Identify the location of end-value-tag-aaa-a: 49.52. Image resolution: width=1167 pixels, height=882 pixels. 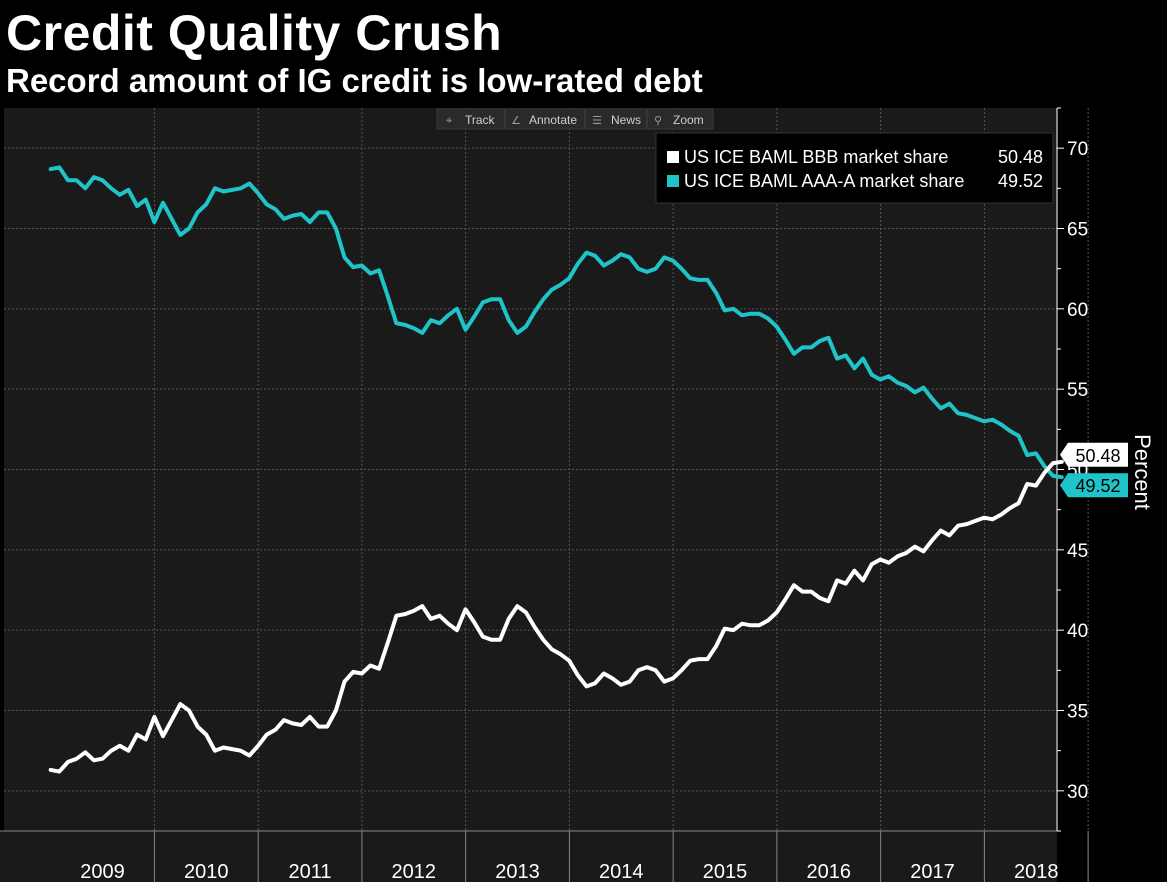
(1094, 485).